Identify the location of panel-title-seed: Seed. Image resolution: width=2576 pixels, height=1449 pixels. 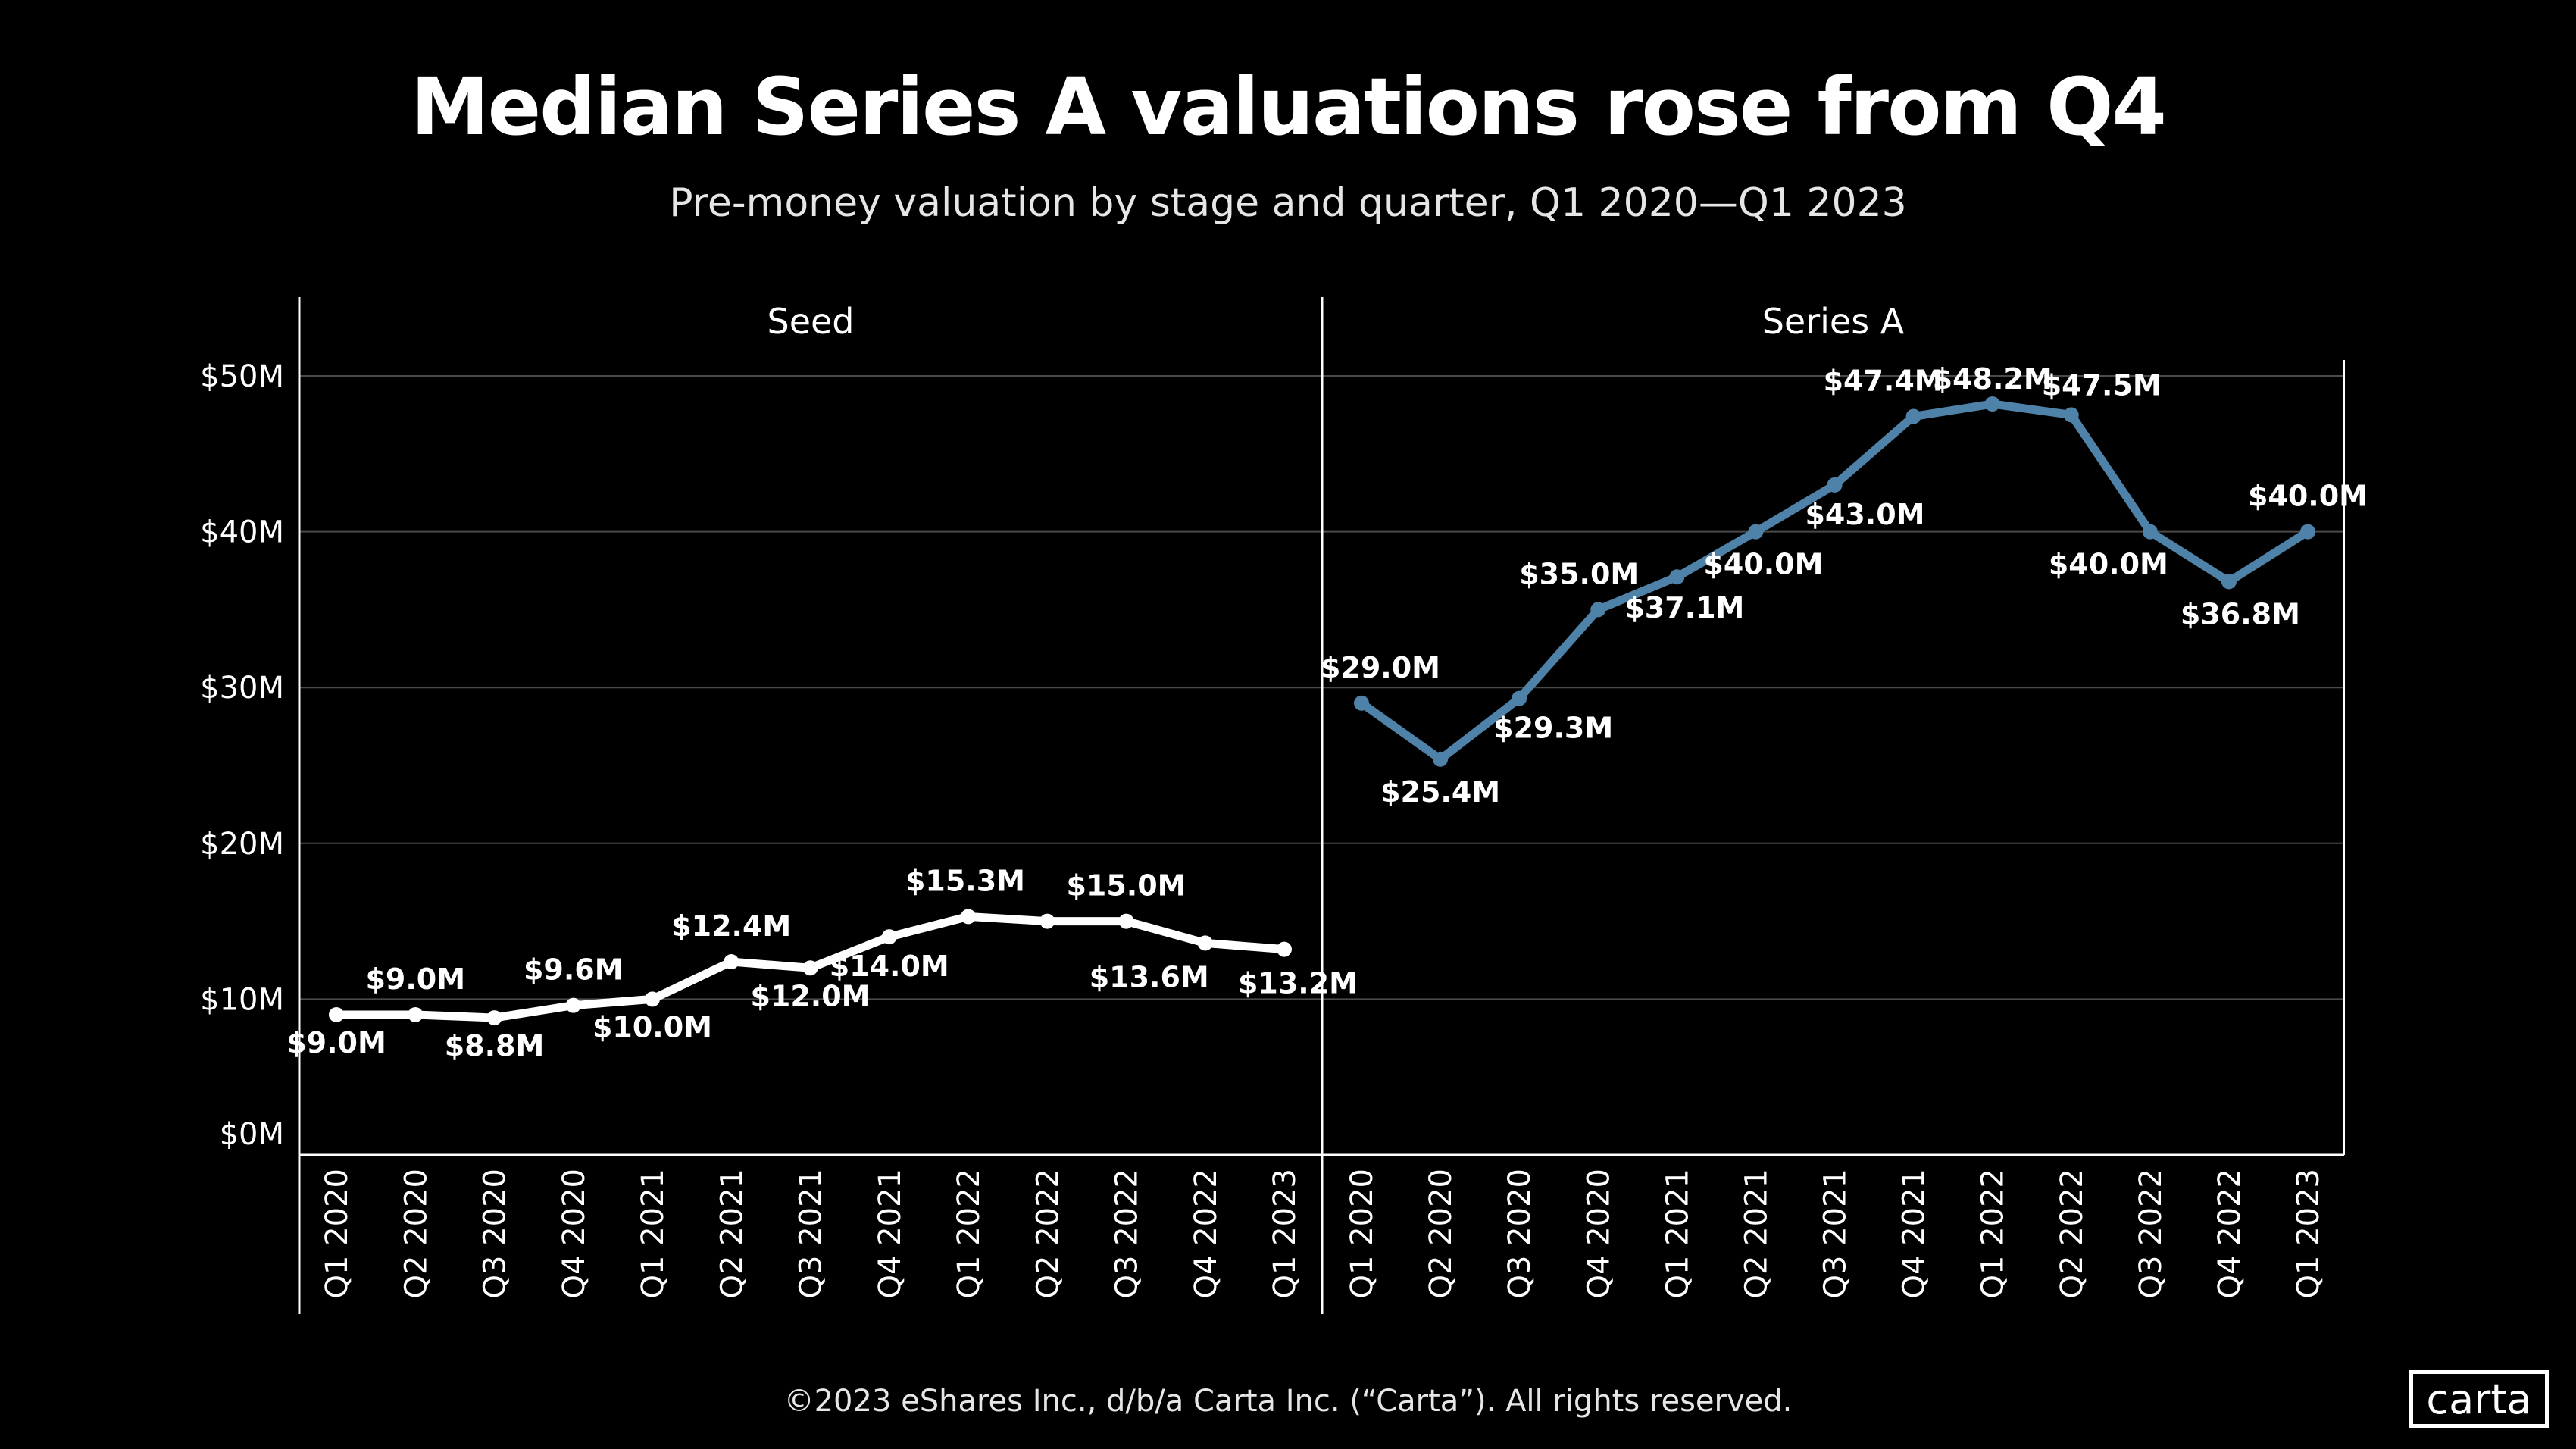
(811, 321).